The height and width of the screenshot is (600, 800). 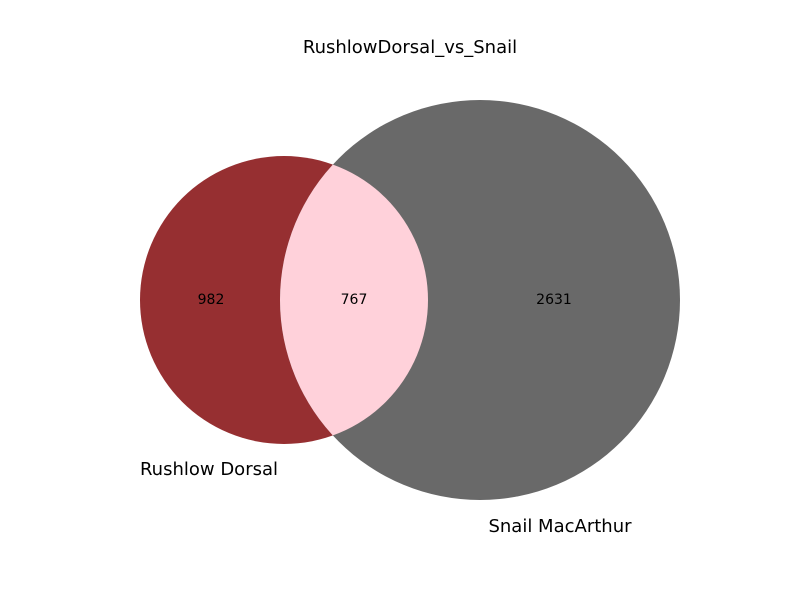 What do you see at coordinates (410, 47) in the screenshot?
I see `diagram-title: RushlowDorsal_vs_Snail` at bounding box center [410, 47].